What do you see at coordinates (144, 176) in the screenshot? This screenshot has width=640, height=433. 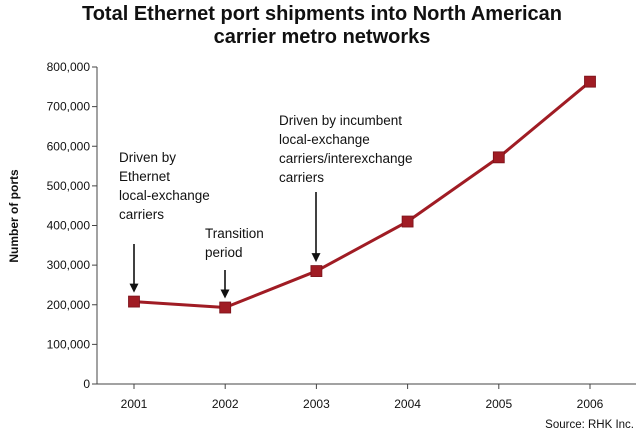 I see `annotation-text-line: Ethernet` at bounding box center [144, 176].